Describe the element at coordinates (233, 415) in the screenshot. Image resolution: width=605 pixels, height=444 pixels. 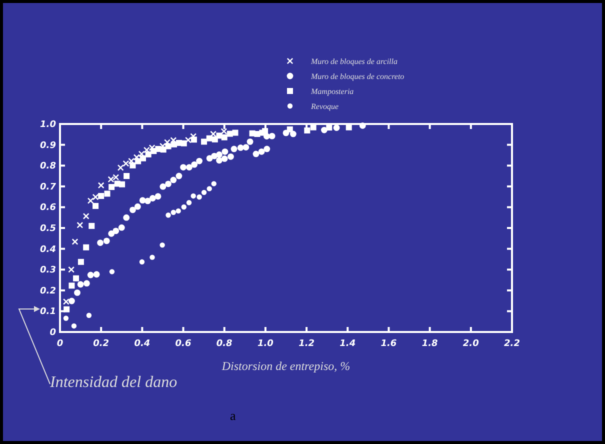
I see `text: a` at that location.